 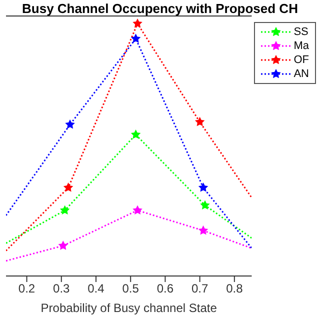 What do you see at coordinates (129, 308) in the screenshot?
I see `x-axis-title: Probability of Busy channel State` at bounding box center [129, 308].